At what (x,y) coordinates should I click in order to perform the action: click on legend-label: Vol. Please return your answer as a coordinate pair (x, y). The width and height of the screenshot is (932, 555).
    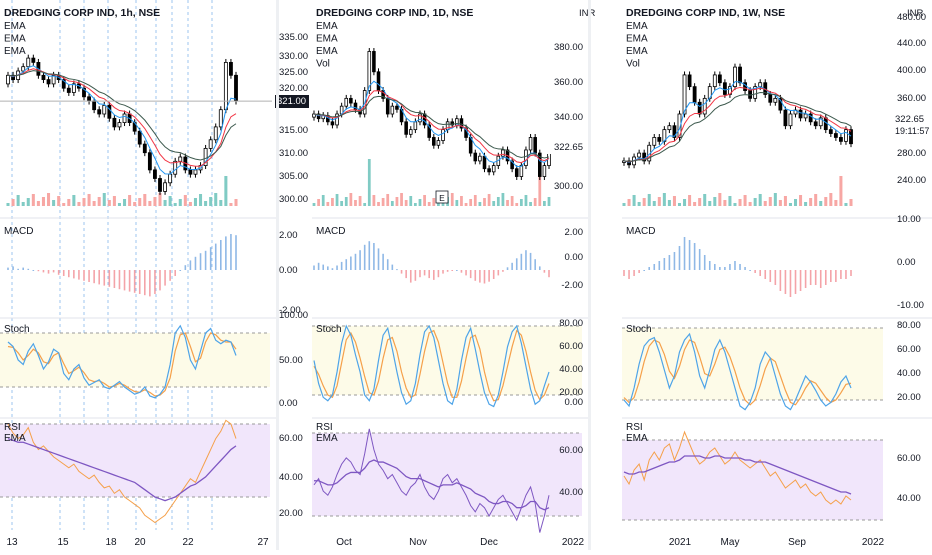
    Looking at the image, I should click on (323, 64).